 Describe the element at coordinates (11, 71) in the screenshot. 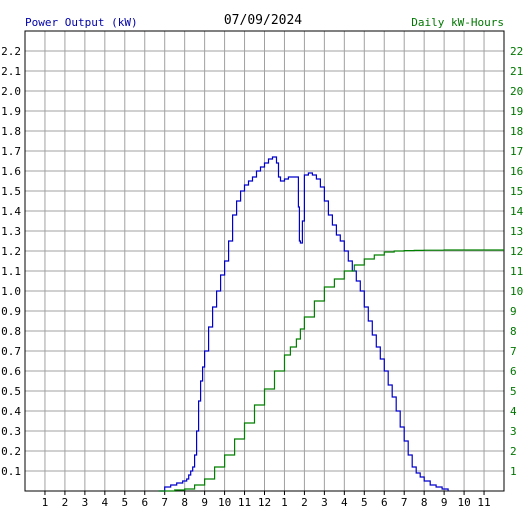

I see `y-left-tick-label: 2.1` at that location.